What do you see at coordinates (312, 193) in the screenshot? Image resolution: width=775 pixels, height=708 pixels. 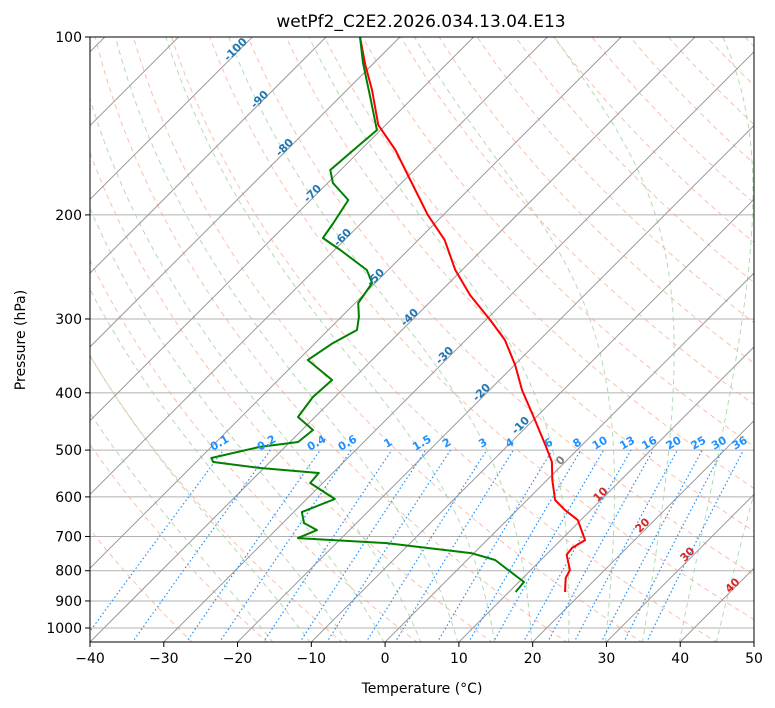 I see `isotherm-label: -70` at bounding box center [312, 193].